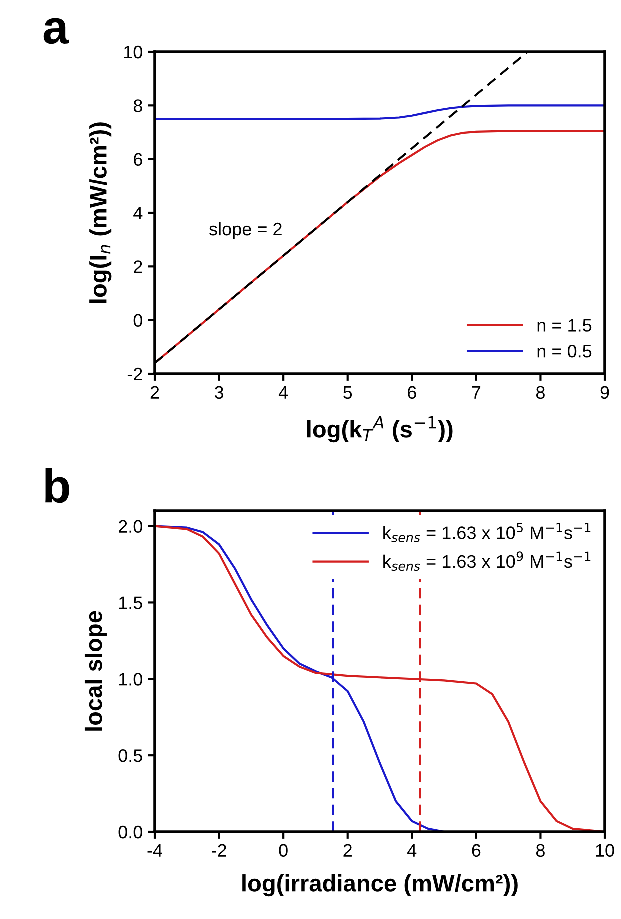 The image size is (621, 919). Describe the element at coordinates (130, 603) in the screenshot. I see `y-tick-label: 1.5` at that location.